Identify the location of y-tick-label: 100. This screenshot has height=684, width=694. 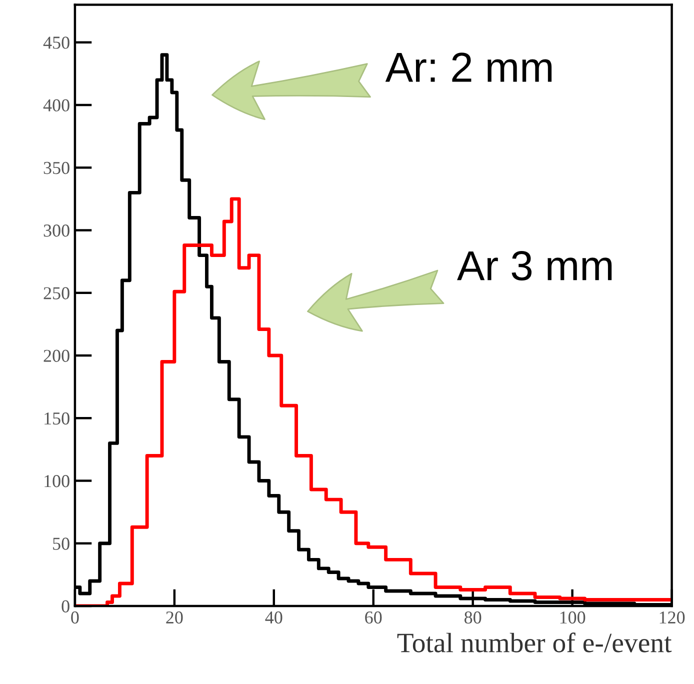
(57, 481).